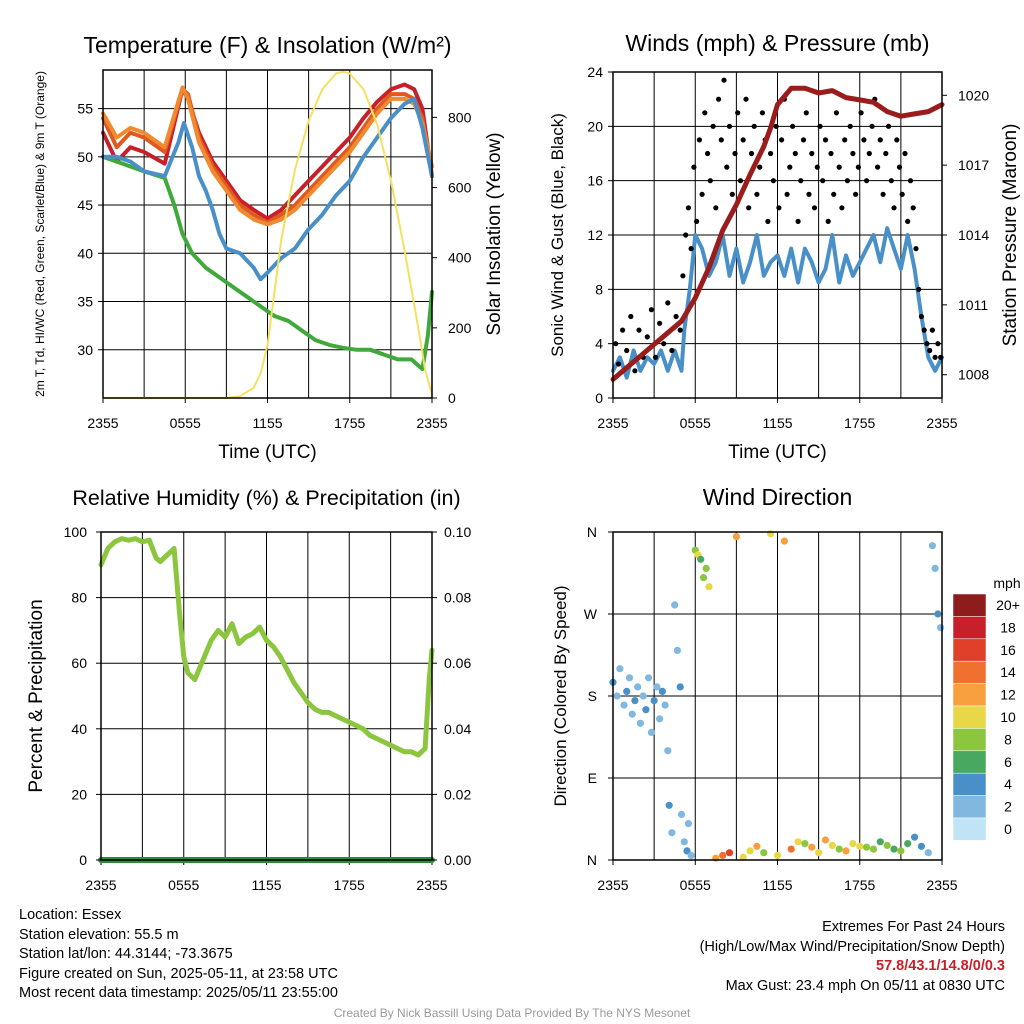  What do you see at coordinates (592, 778) in the screenshot?
I see `y-tick-label: E` at bounding box center [592, 778].